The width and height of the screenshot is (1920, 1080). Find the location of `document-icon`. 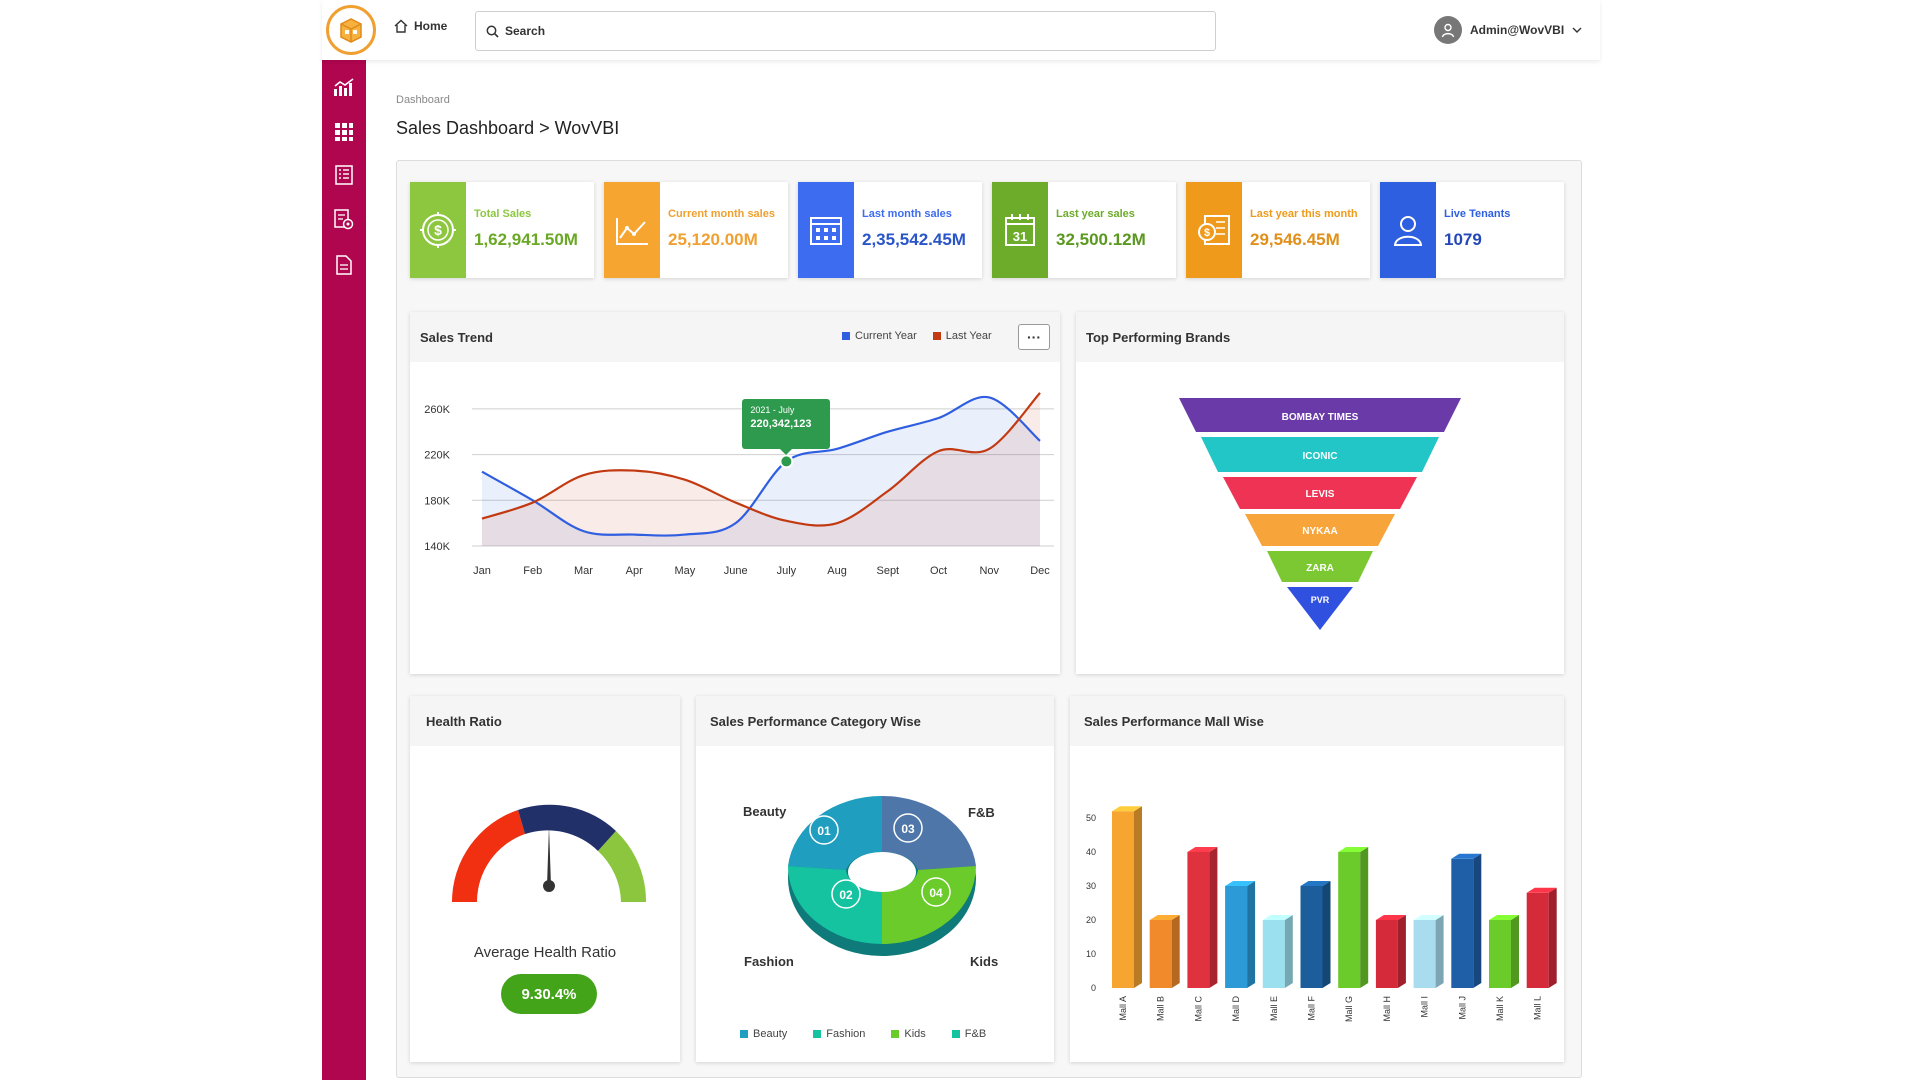

document-icon is located at coordinates (344, 265).